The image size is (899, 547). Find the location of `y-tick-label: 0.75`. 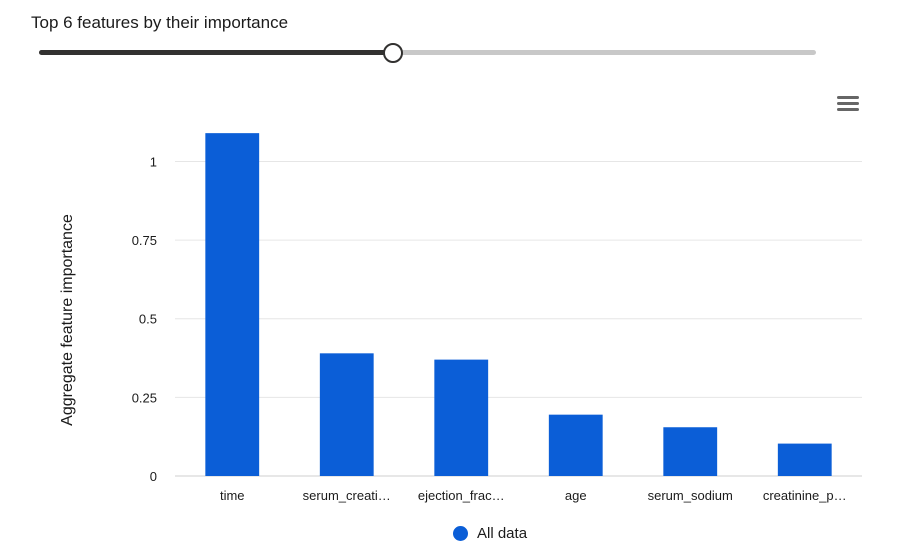

y-tick-label: 0.75 is located at coordinates (144, 240).